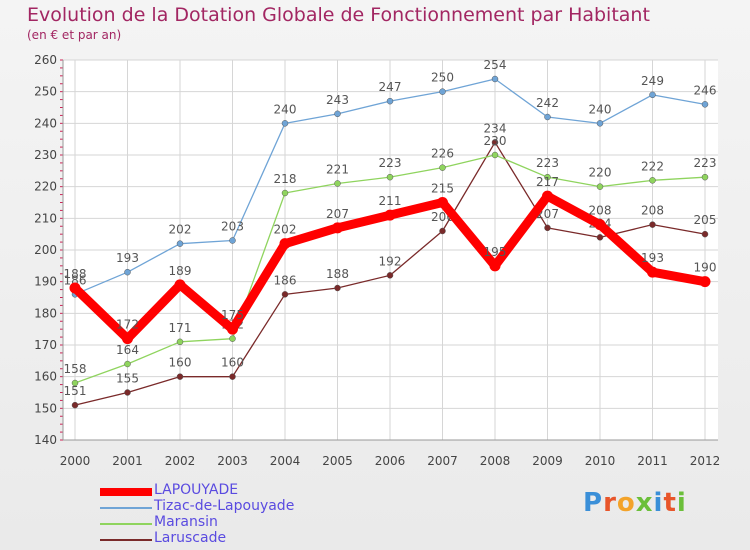  What do you see at coordinates (75, 391) in the screenshot?
I see `data-label: 151` at bounding box center [75, 391].